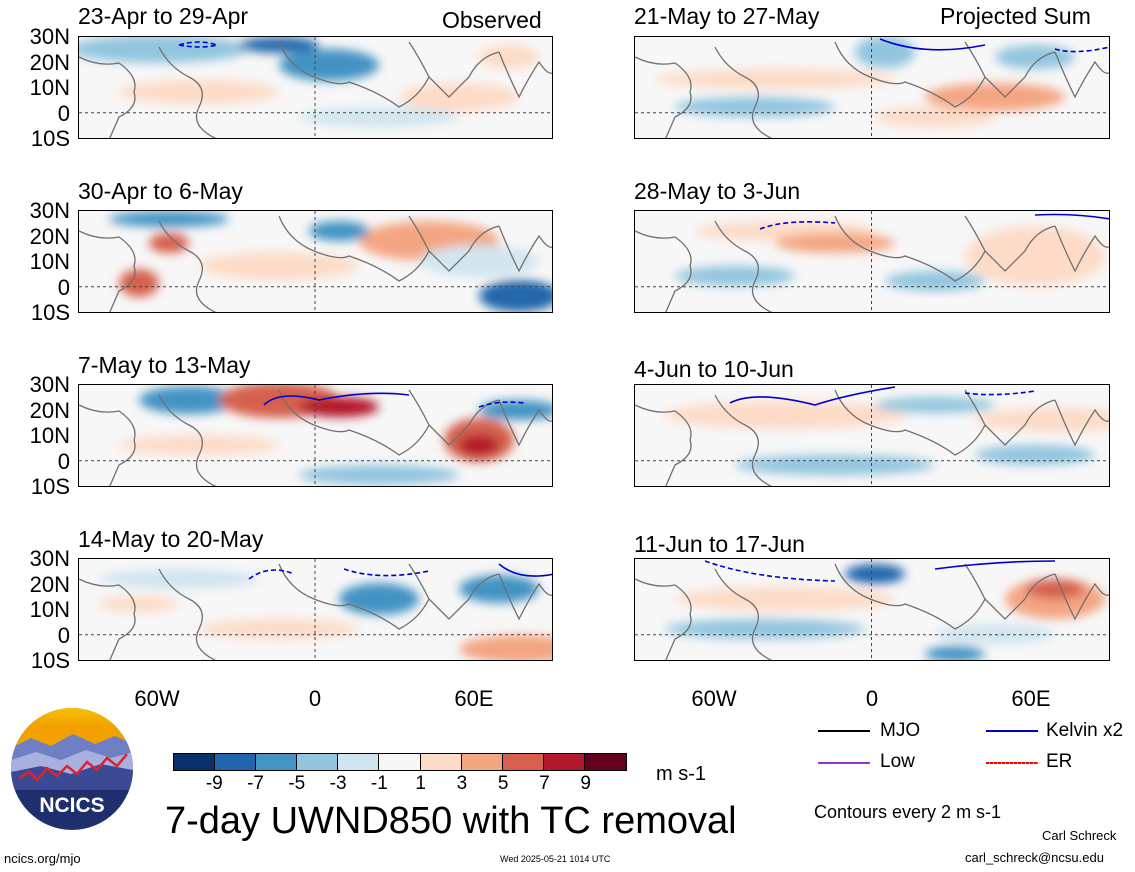 The image size is (1135, 872). I want to click on panel-title-5: 21-May to 27-May, so click(727, 16).